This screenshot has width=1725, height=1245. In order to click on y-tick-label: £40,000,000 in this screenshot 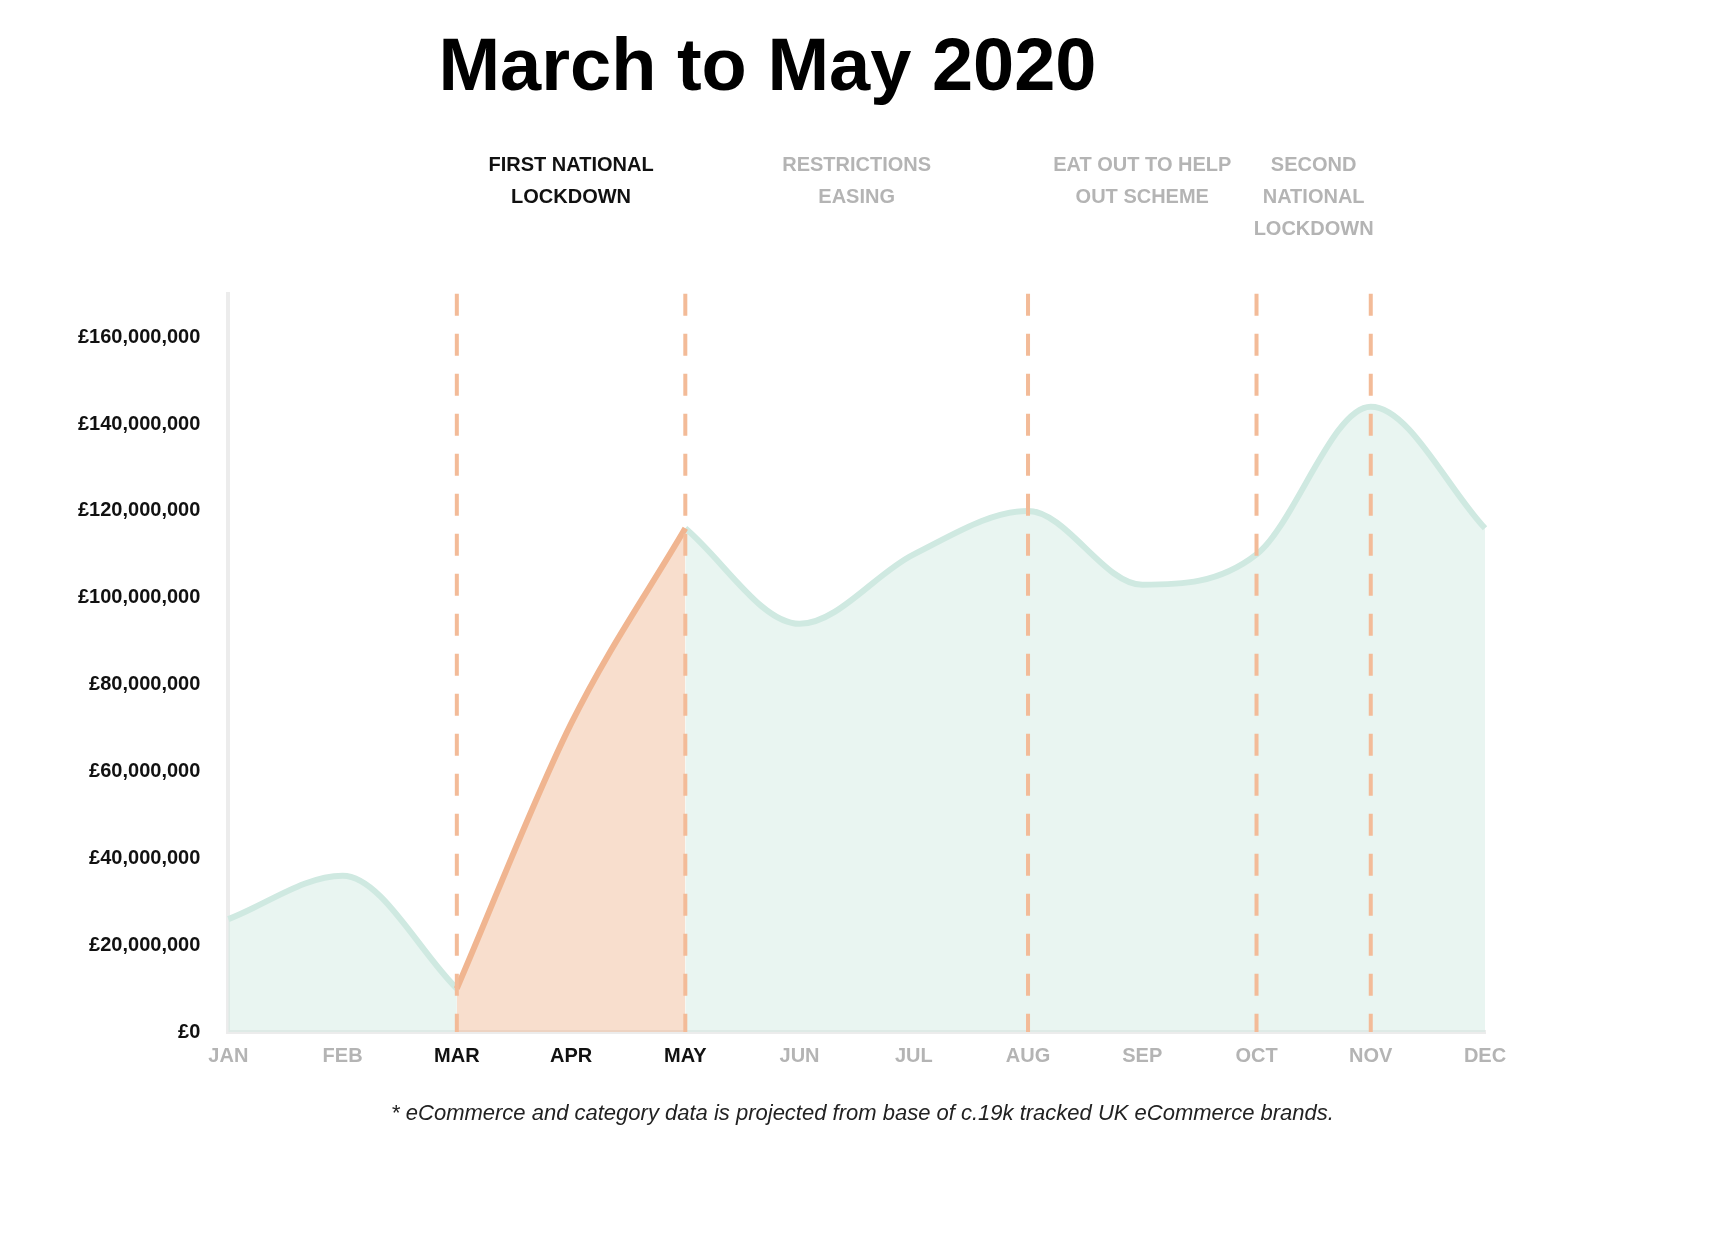, I will do `click(145, 856)`.